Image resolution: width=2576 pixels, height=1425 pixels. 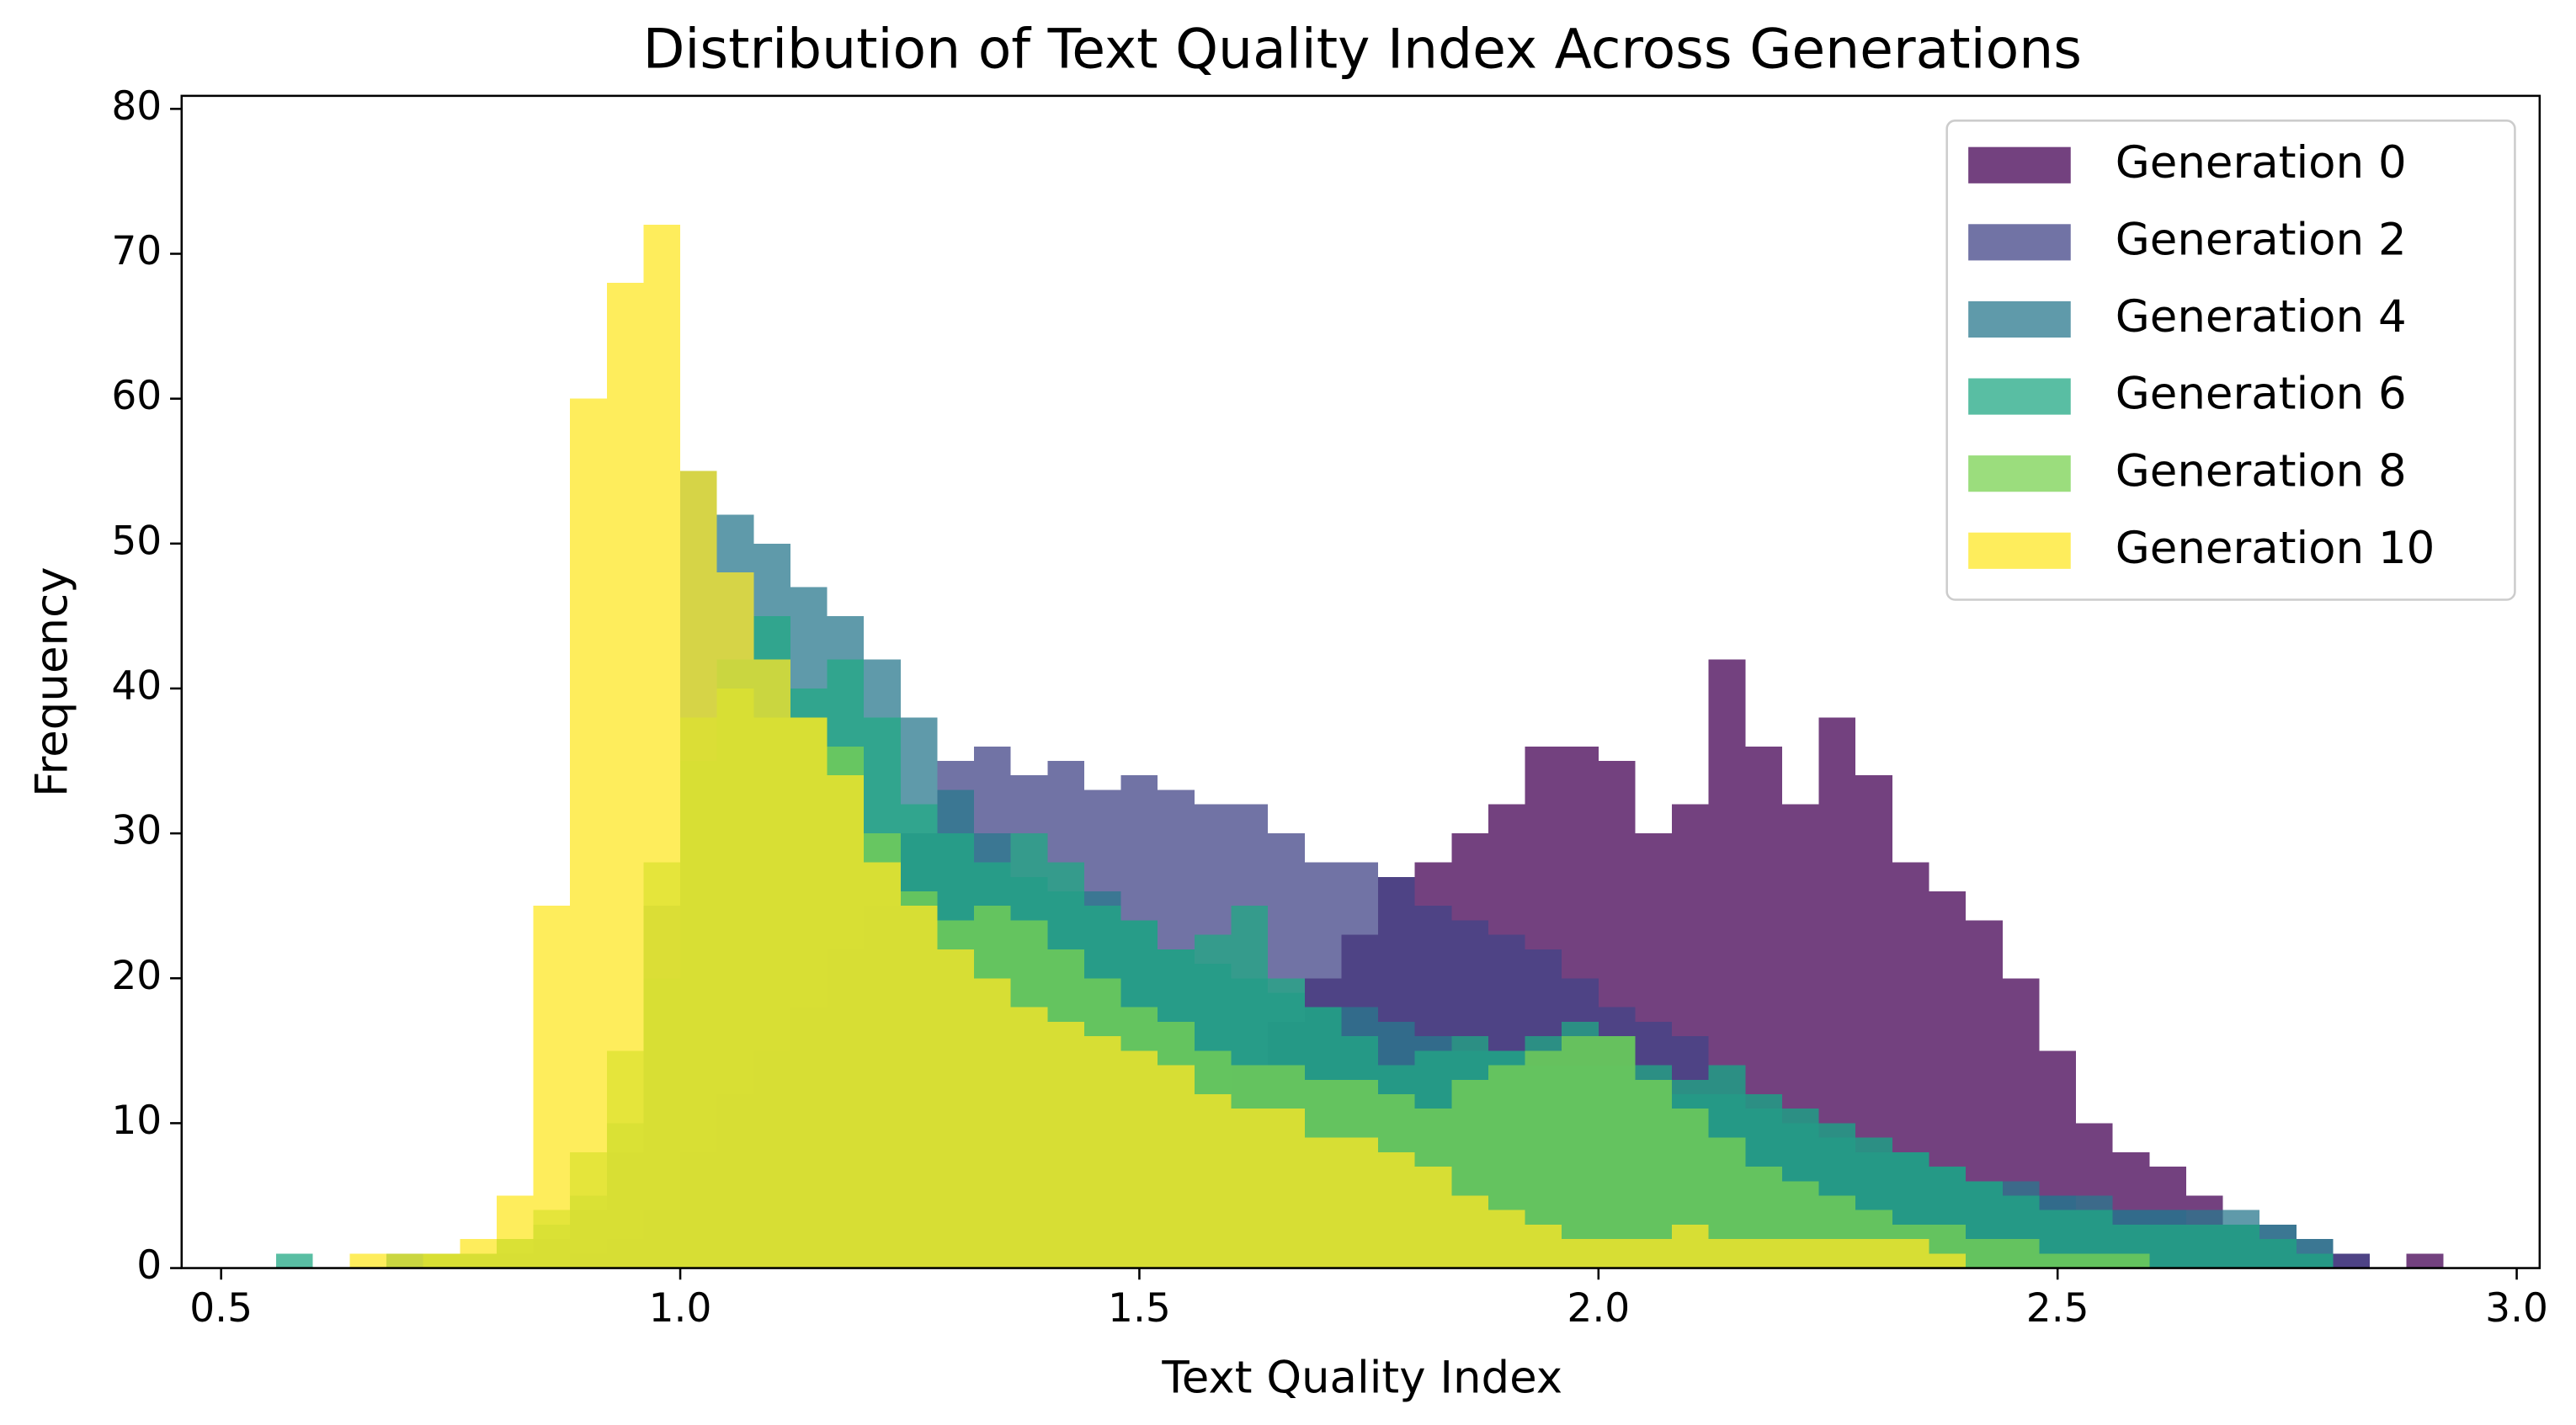 I want to click on legend-box, so click(x=2230, y=360).